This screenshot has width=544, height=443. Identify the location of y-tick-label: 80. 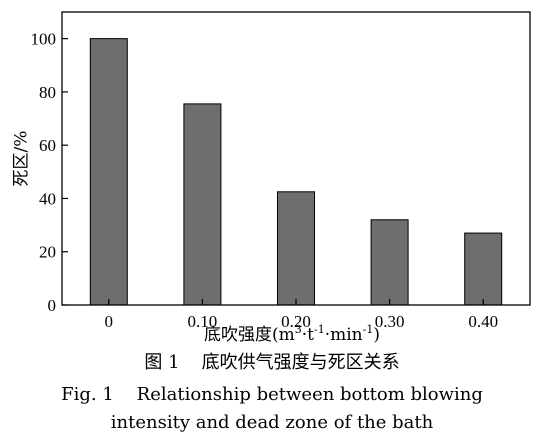
(47, 92).